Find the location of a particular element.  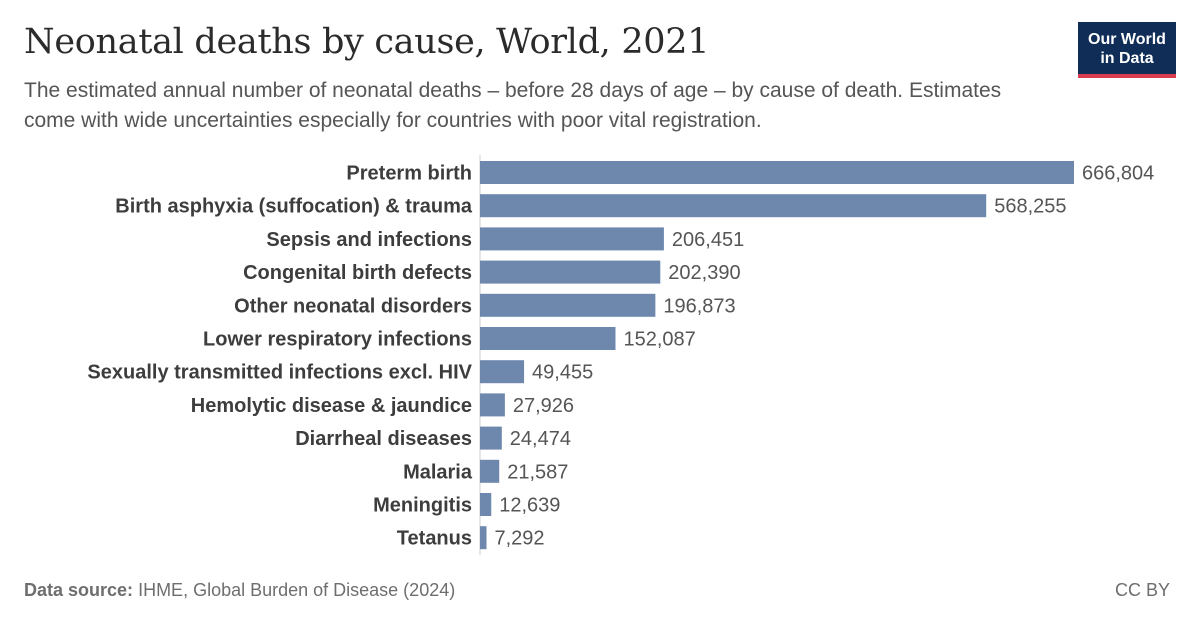

value-label-11: 7,292 is located at coordinates (519, 539).